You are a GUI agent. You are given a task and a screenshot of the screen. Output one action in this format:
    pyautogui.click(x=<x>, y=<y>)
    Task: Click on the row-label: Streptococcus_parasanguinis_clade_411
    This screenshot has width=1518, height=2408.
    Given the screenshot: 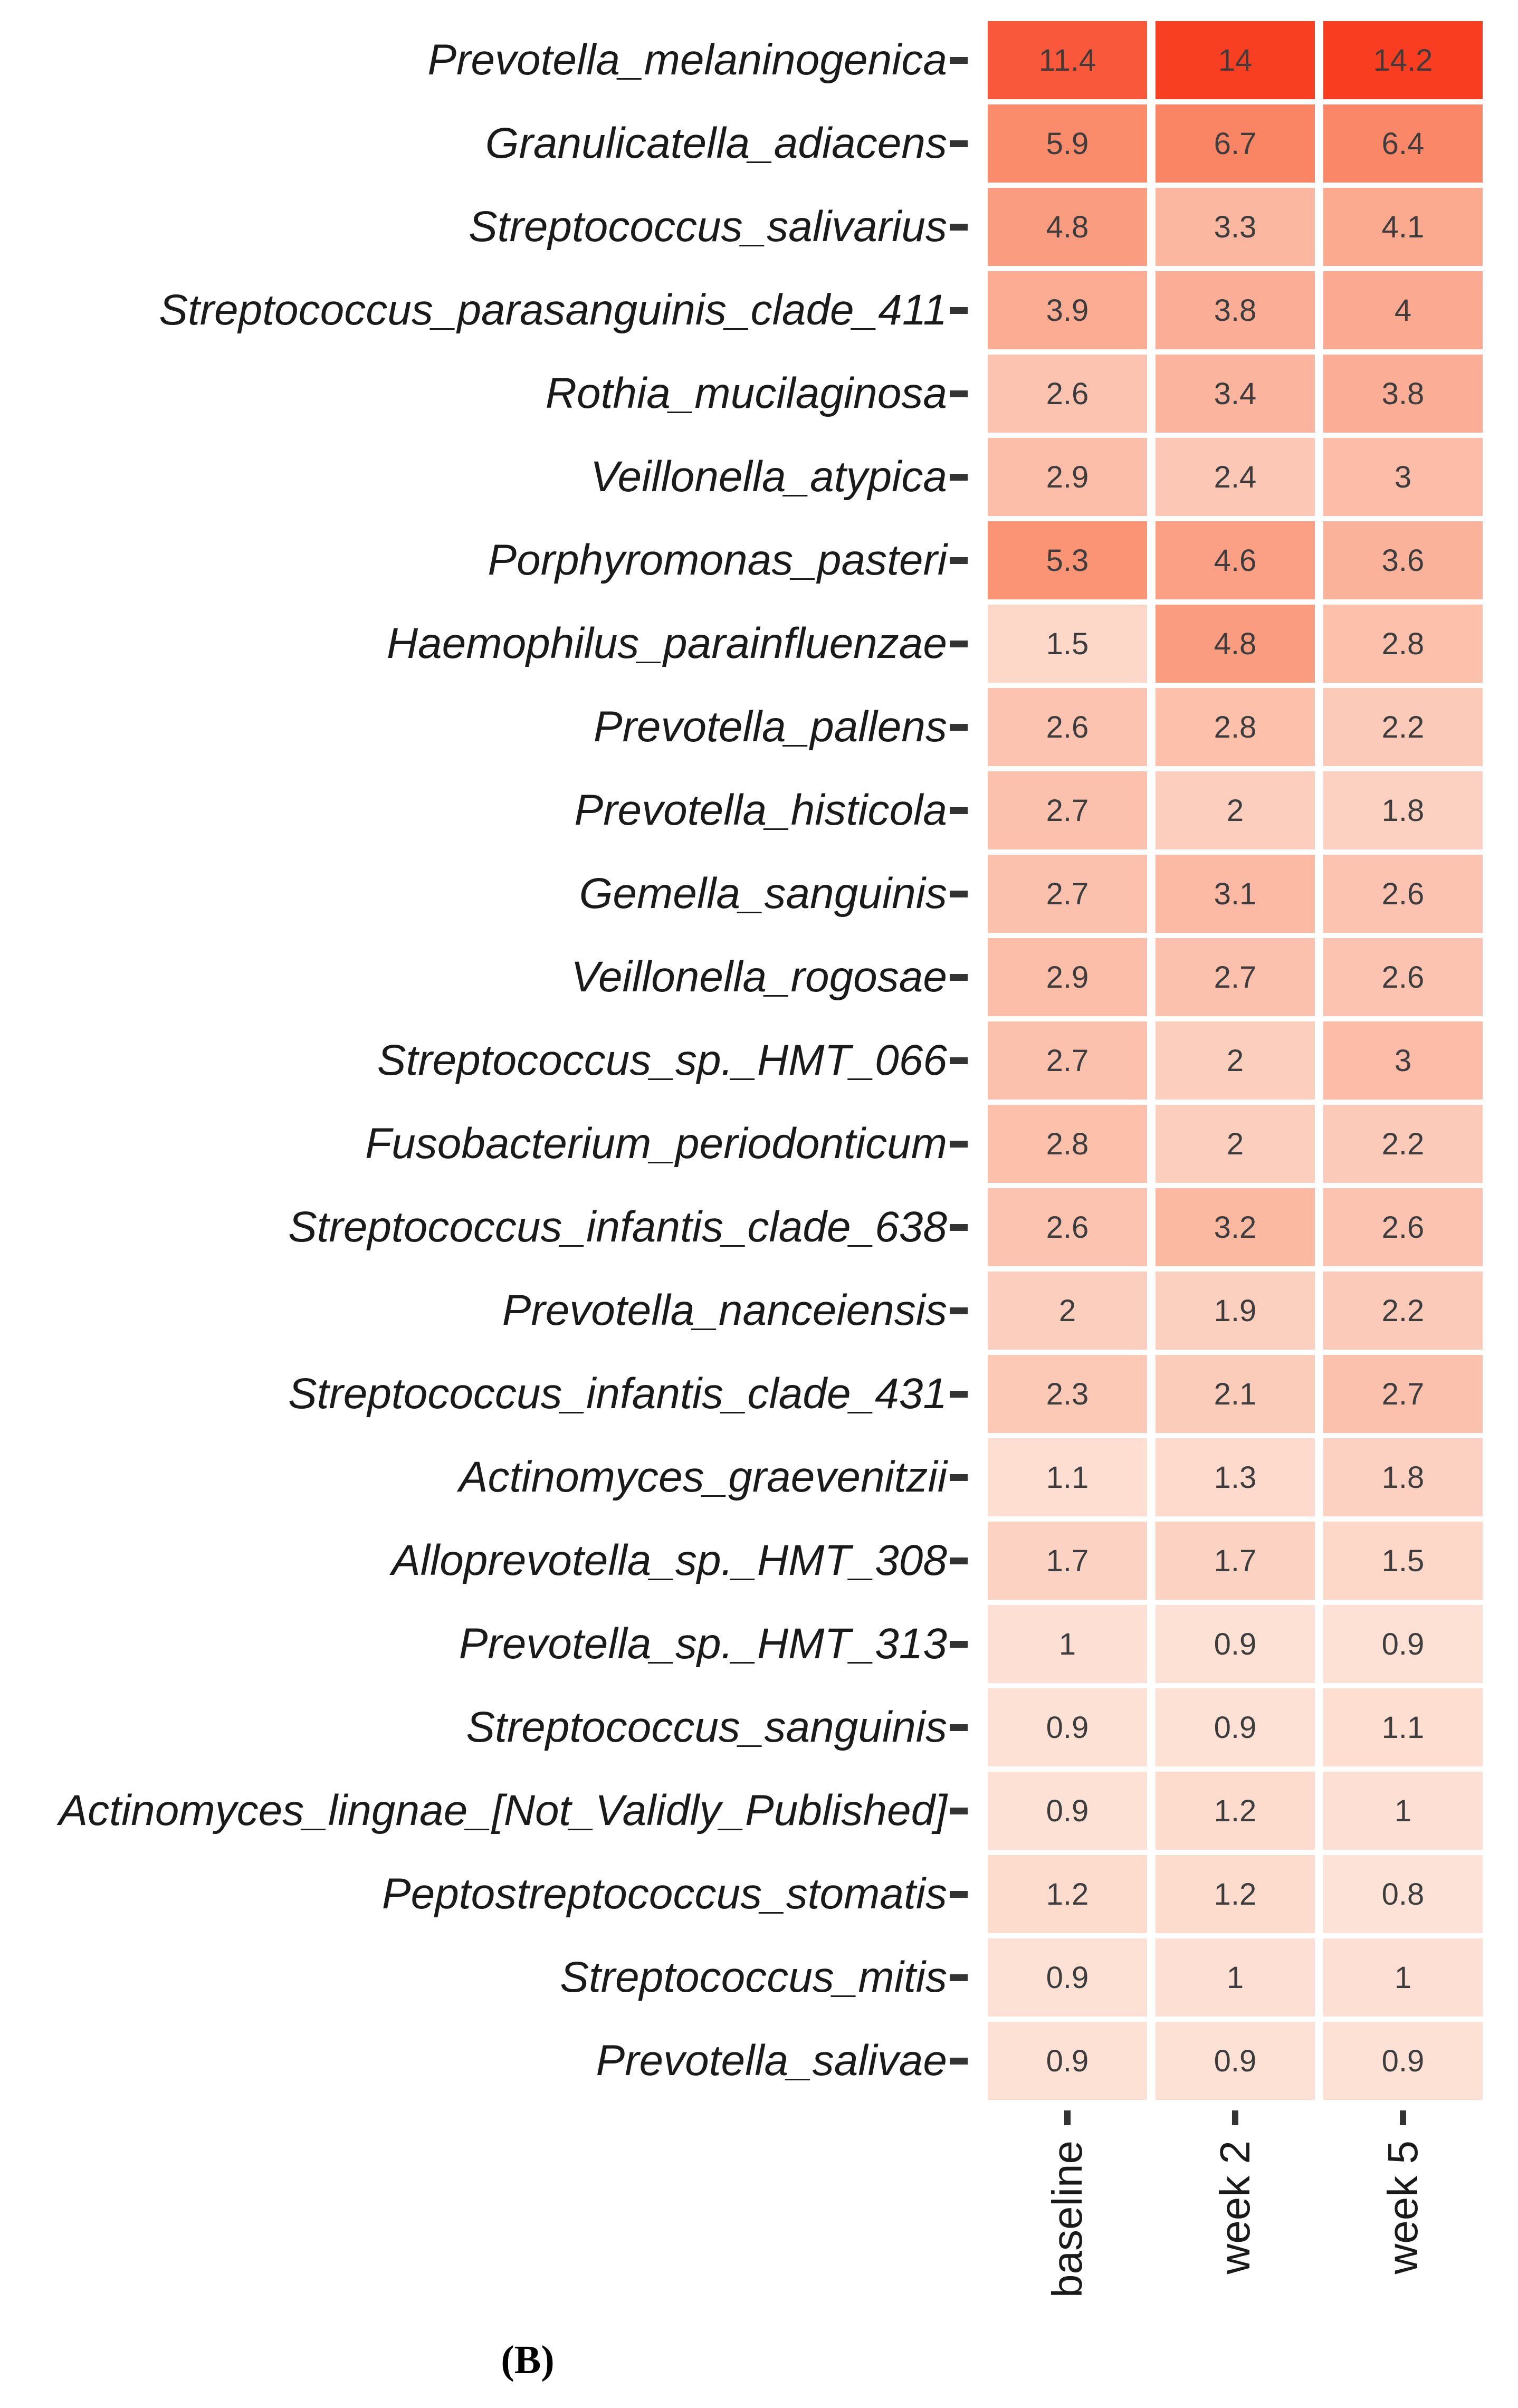 What is the action you would take?
    pyautogui.click(x=553, y=310)
    